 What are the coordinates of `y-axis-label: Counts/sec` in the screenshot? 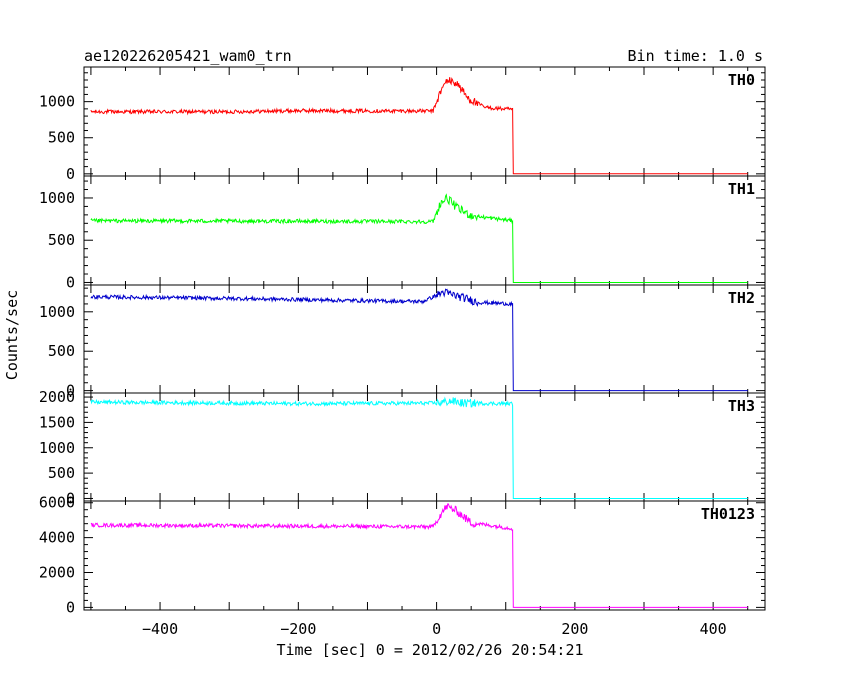 It's located at (12, 335).